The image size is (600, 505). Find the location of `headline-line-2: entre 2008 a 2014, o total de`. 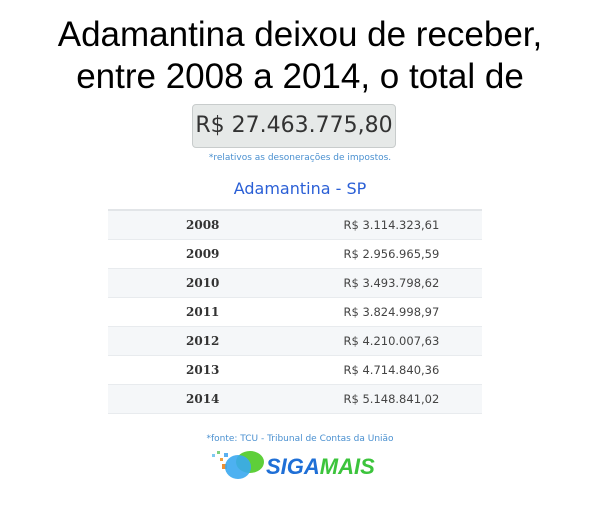

headline-line-2: entre 2008 a 2014, o total de is located at coordinates (300, 76).